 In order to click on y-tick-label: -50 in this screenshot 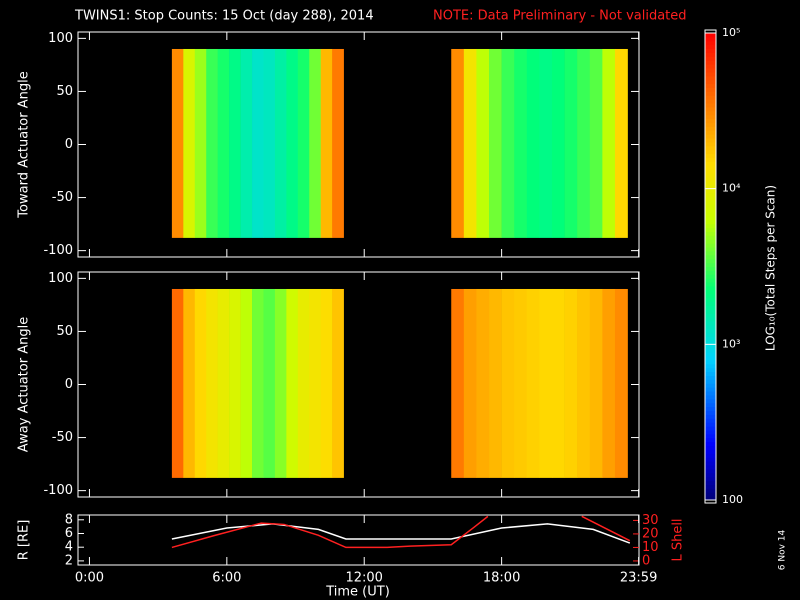, I will do `click(62, 197)`.